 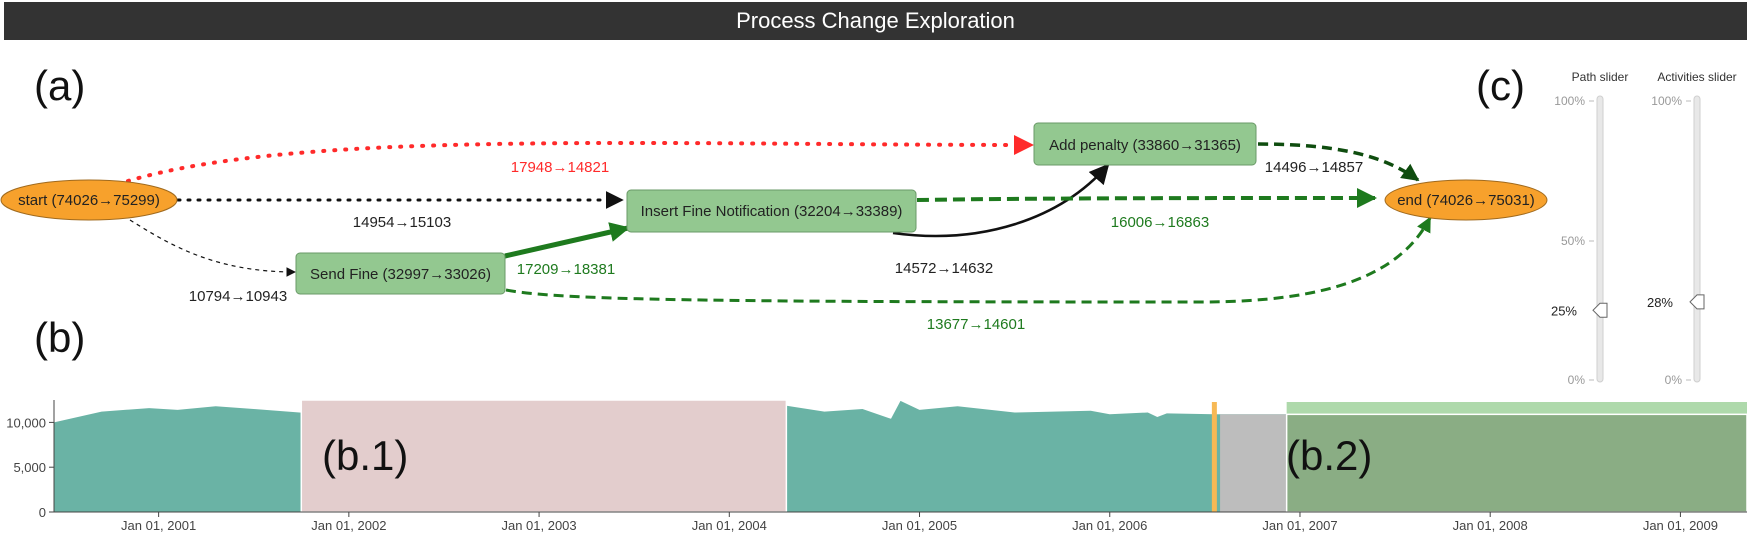 I want to click on node-insert-fine-notification: Insert Fine Notification (32204→33389), so click(x=771, y=211).